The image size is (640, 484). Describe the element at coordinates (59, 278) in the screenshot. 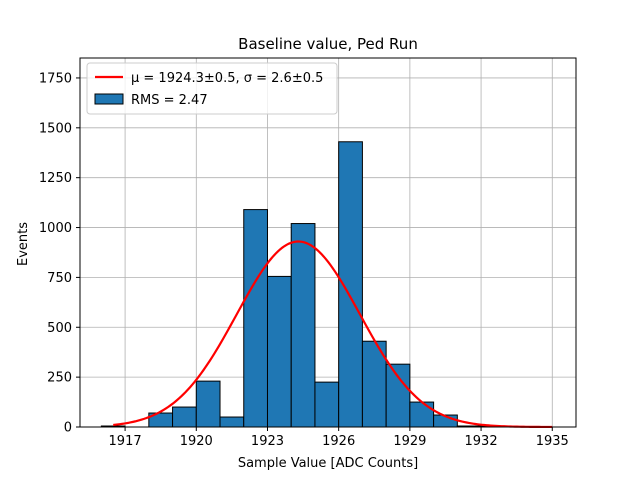

I see `y-tick-label: 750` at that location.